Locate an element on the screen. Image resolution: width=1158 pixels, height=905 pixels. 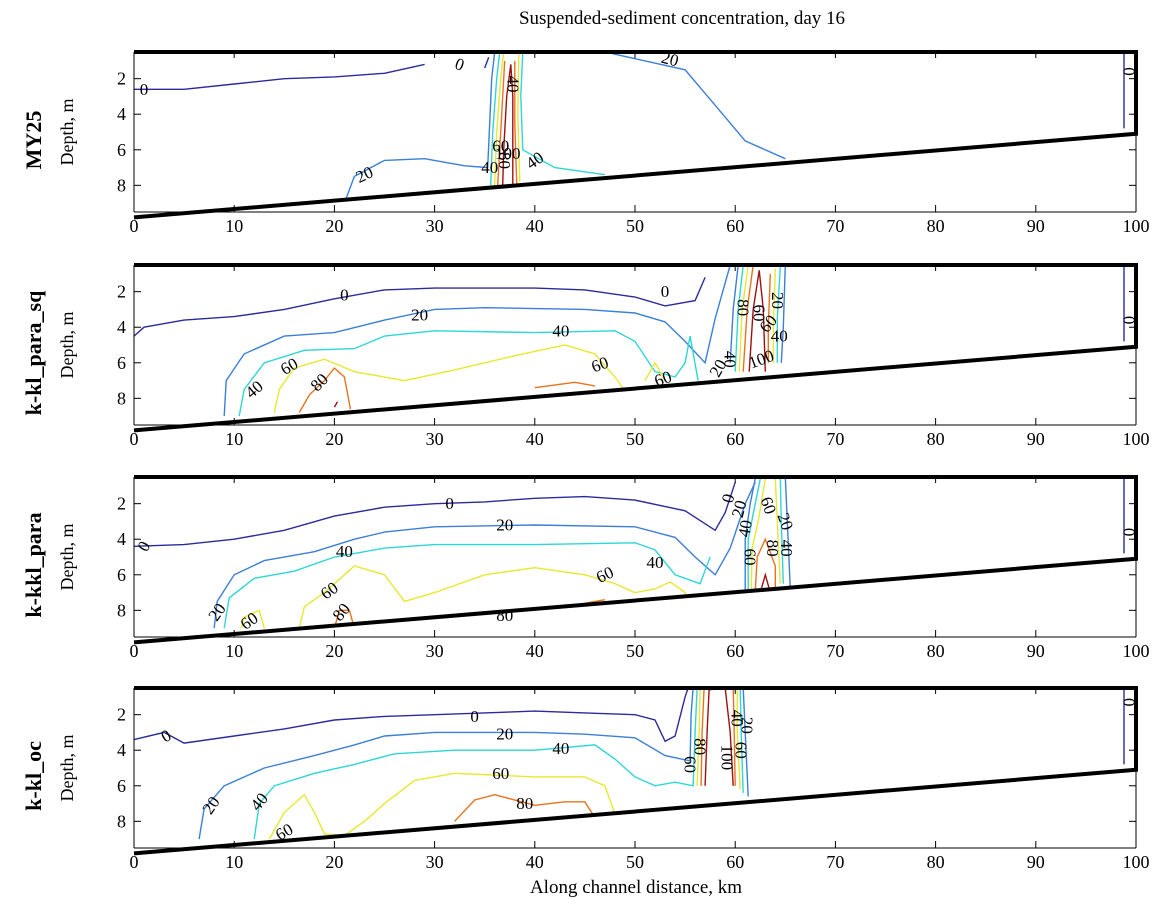
x-axis-label: Along channel distance, km is located at coordinates (636, 887).